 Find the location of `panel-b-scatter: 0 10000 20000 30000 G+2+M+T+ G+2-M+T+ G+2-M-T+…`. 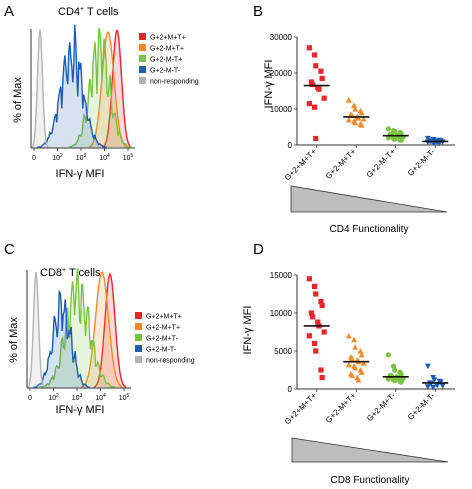

panel-b-scatter: 0 10000 20000 30000 G+2+M+T+ G+2-M+T+ G+2-M-T+… is located at coordinates (362, 107).